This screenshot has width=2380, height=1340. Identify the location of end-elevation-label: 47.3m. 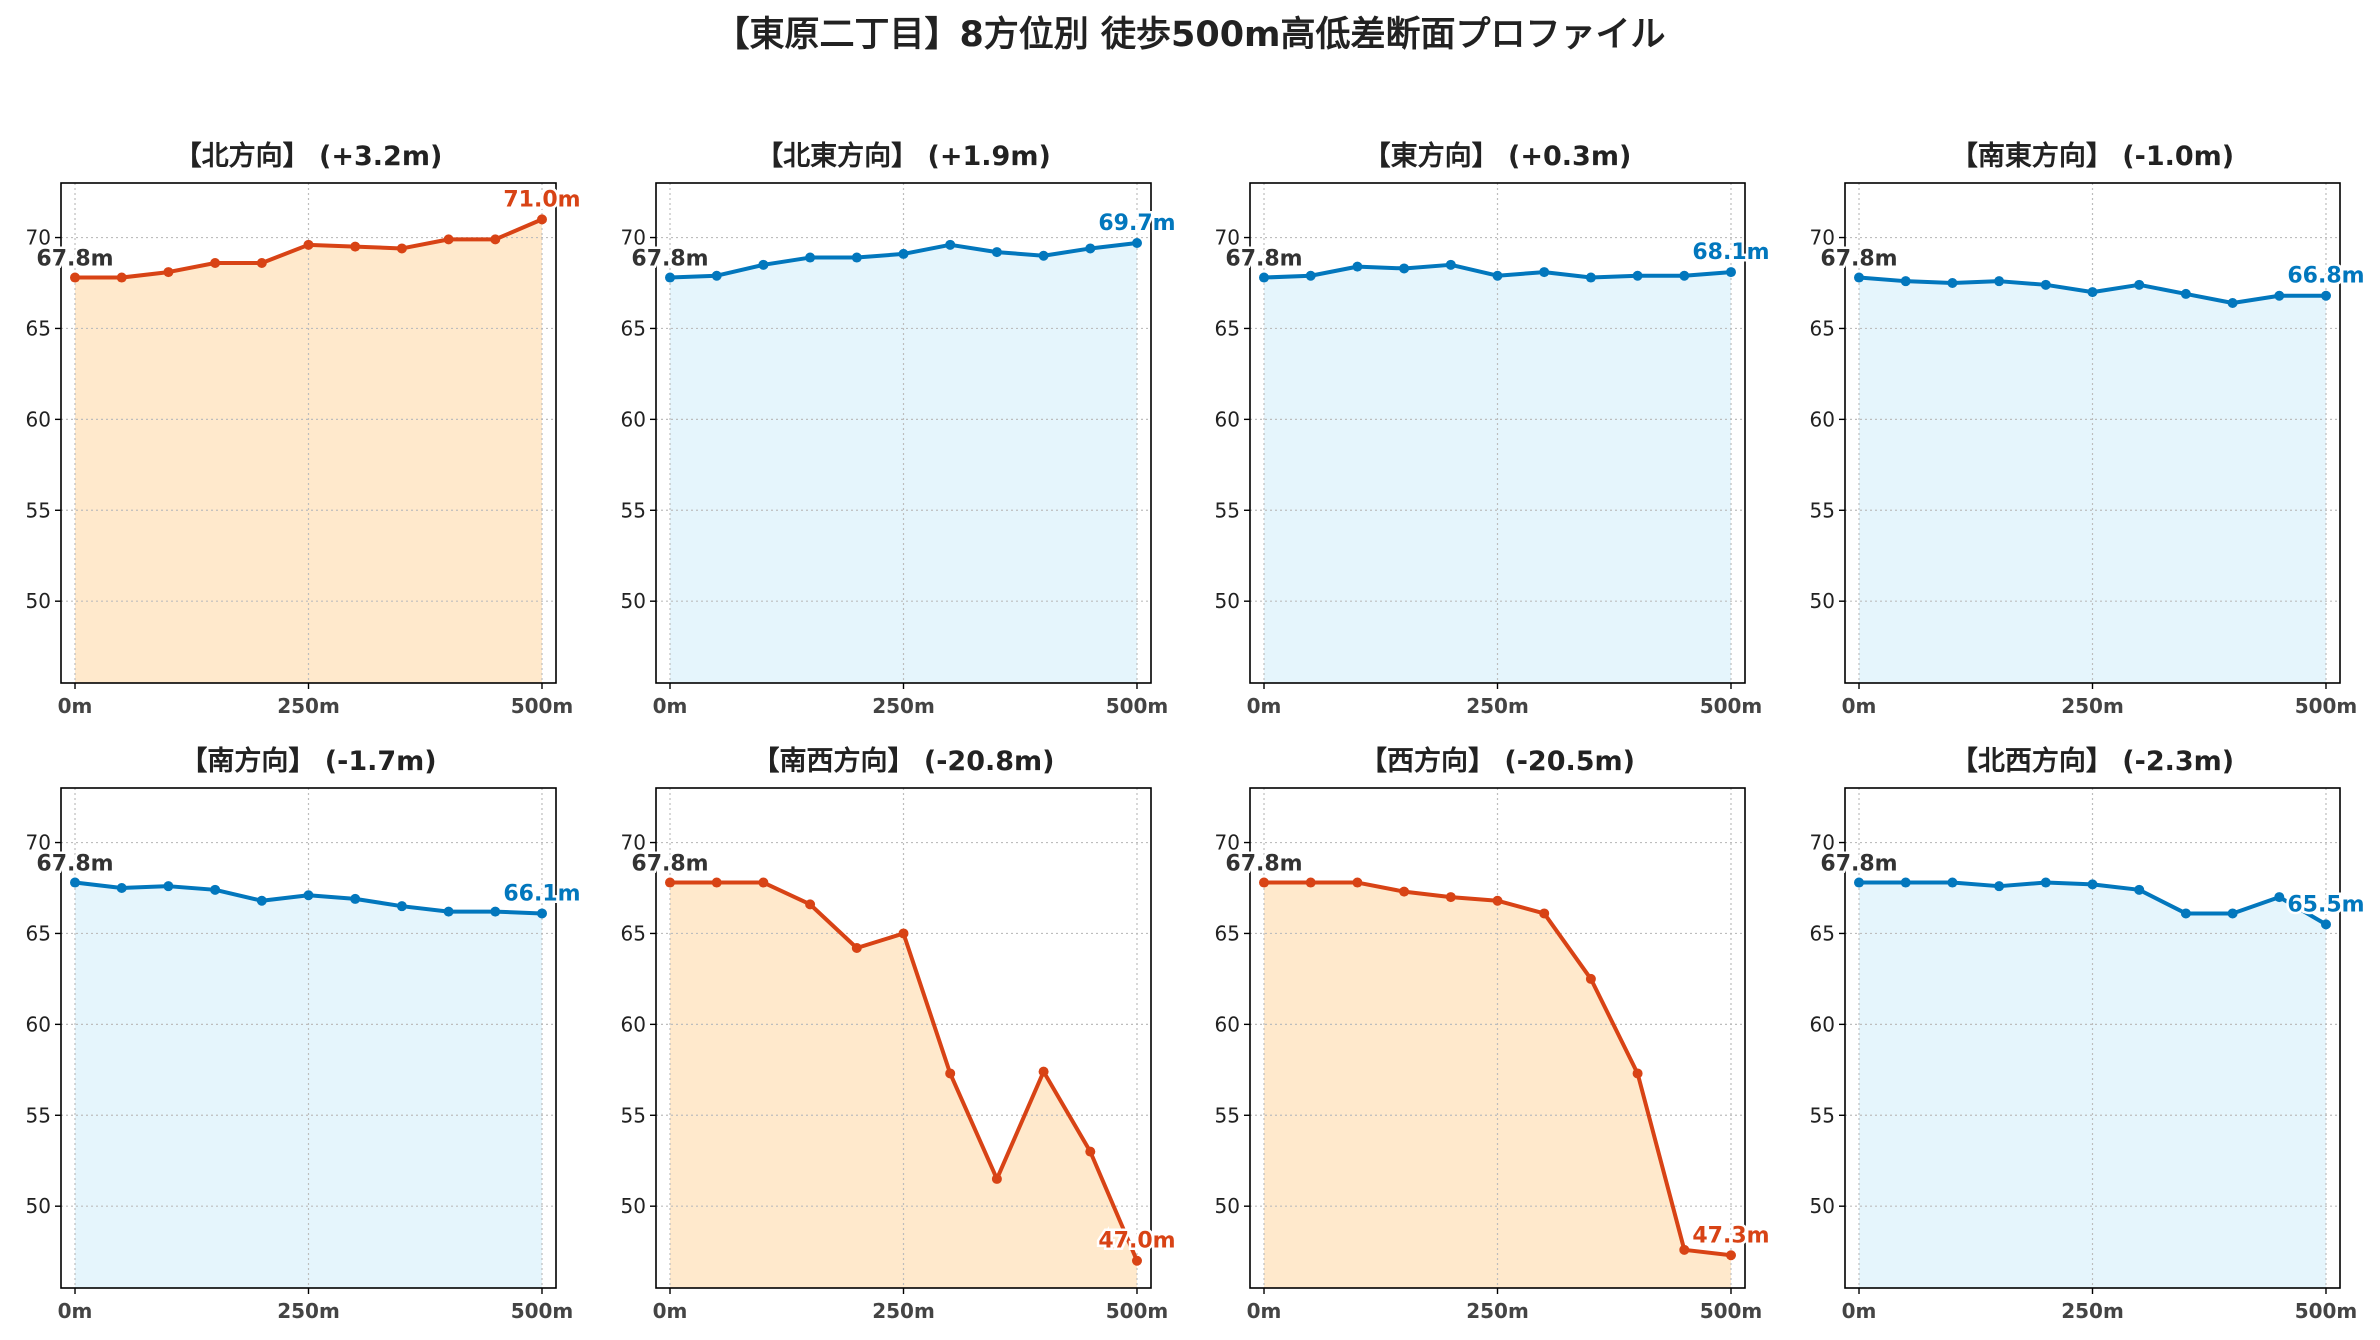
(1730, 1235).